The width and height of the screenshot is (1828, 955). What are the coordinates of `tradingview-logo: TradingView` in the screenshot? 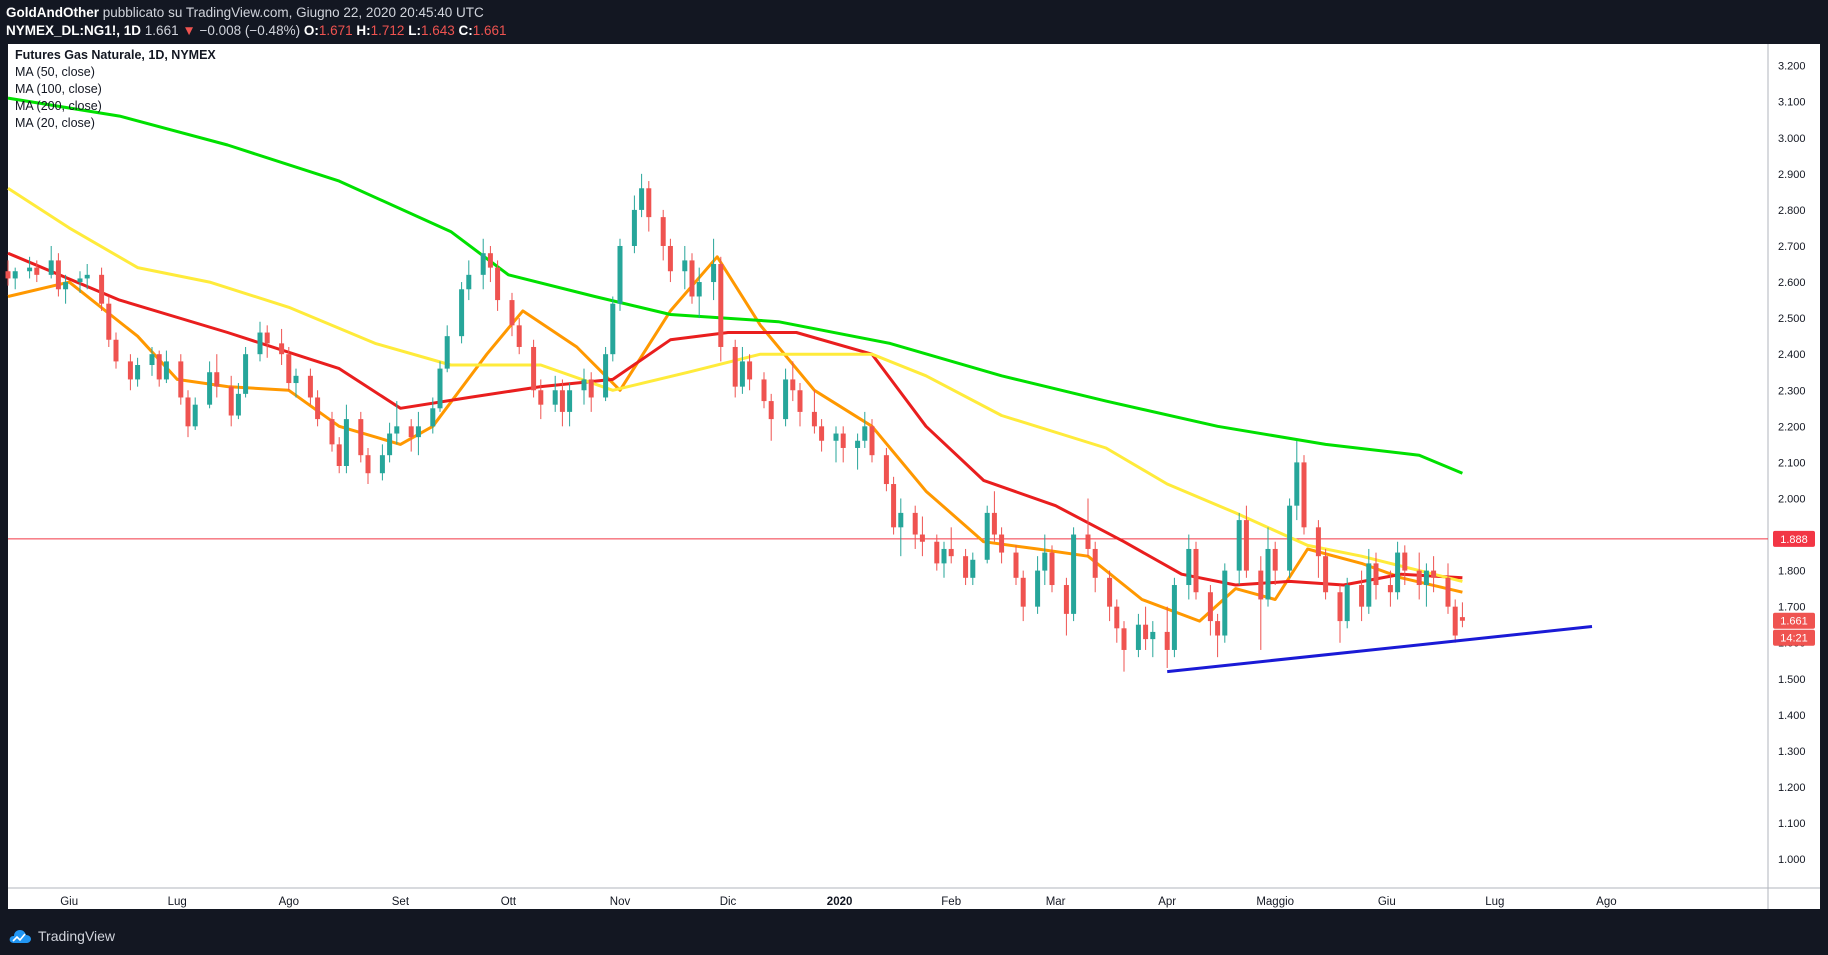 It's located at (61, 936).